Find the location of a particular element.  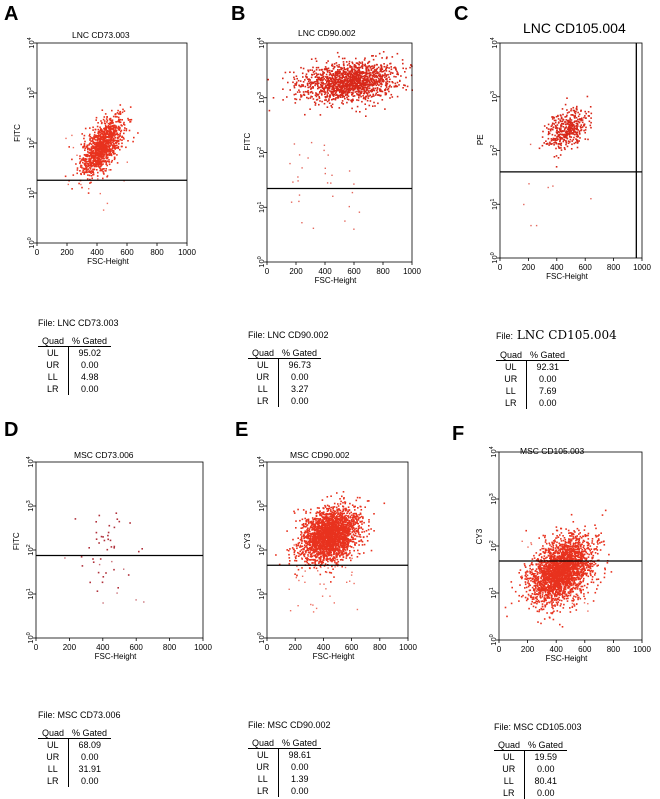

x-tick-label: 200 is located at coordinates (296, 271).